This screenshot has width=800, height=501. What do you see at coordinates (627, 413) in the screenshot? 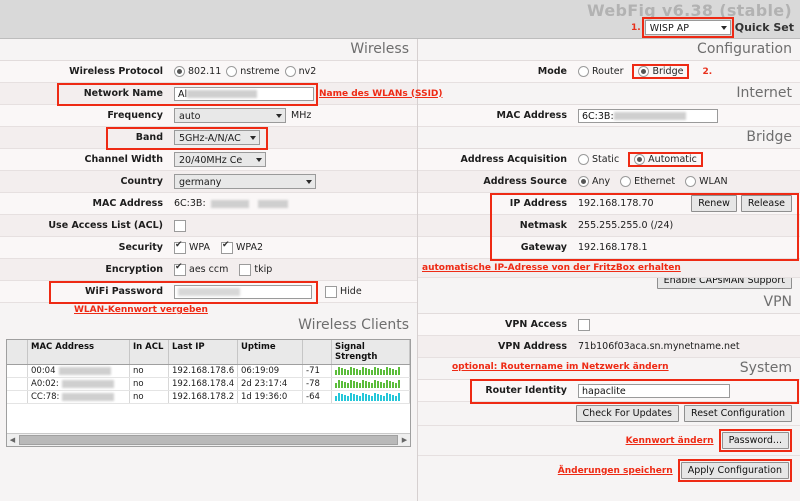
I see `check-for-updates-button: Check For Updates` at bounding box center [627, 413].